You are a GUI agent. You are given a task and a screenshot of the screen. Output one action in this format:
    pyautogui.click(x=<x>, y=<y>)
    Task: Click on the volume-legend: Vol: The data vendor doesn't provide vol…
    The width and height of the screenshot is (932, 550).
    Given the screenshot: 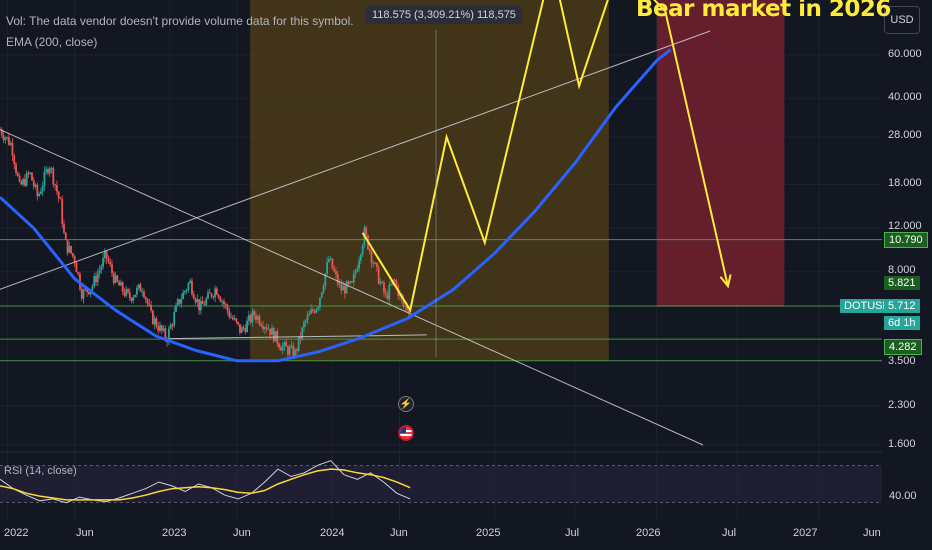 What is the action you would take?
    pyautogui.click(x=180, y=21)
    